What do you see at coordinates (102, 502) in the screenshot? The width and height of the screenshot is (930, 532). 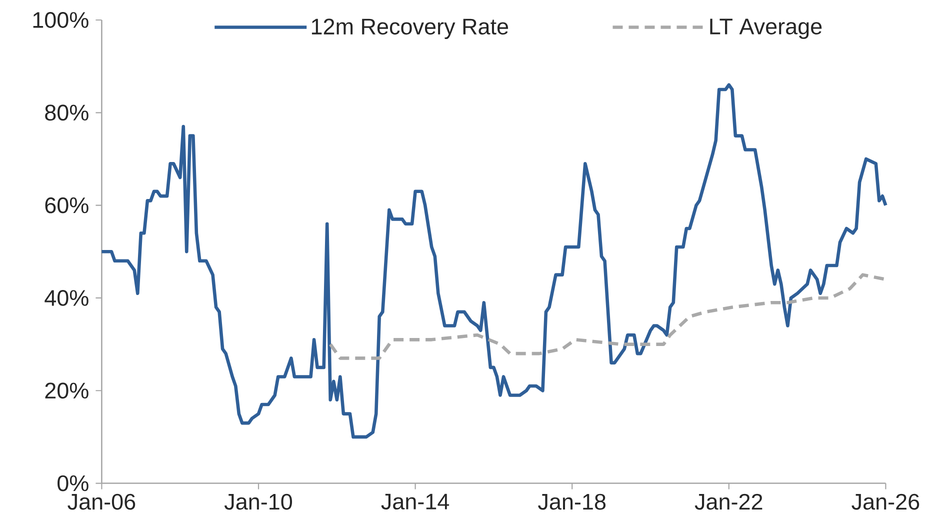 I see `x-tick-label: Jan-06` at bounding box center [102, 502].